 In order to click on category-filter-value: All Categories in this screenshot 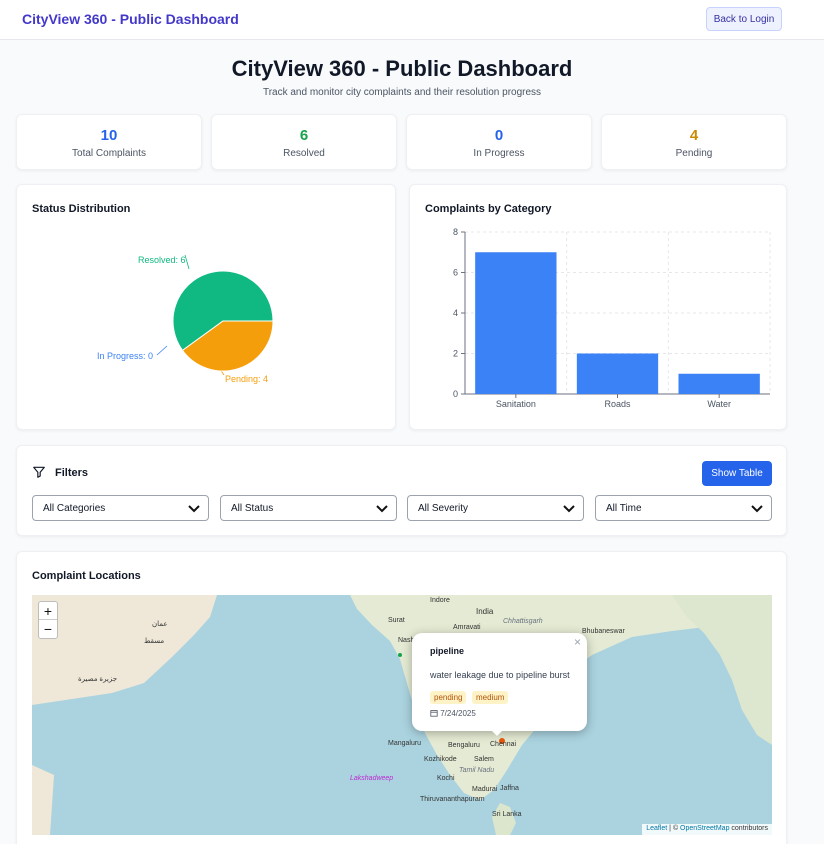, I will do `click(74, 508)`.